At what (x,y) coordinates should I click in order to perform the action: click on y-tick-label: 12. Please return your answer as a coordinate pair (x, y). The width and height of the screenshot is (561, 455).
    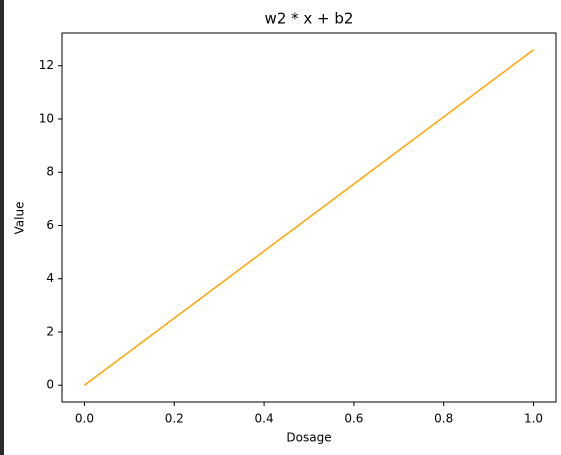
    Looking at the image, I should click on (46, 65).